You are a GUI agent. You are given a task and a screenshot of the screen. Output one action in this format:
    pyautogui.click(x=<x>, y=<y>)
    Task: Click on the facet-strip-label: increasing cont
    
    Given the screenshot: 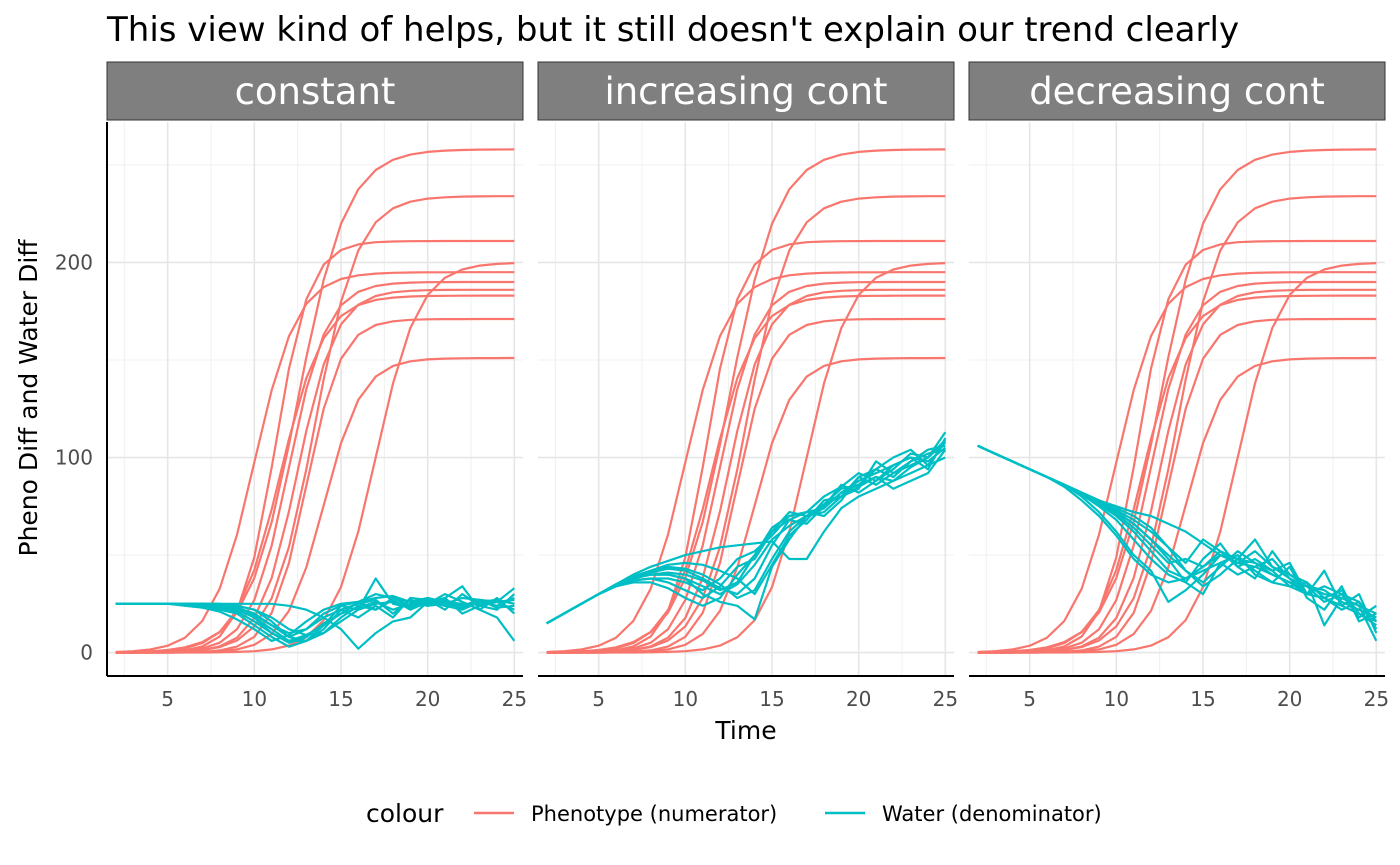 What is the action you would take?
    pyautogui.click(x=745, y=91)
    